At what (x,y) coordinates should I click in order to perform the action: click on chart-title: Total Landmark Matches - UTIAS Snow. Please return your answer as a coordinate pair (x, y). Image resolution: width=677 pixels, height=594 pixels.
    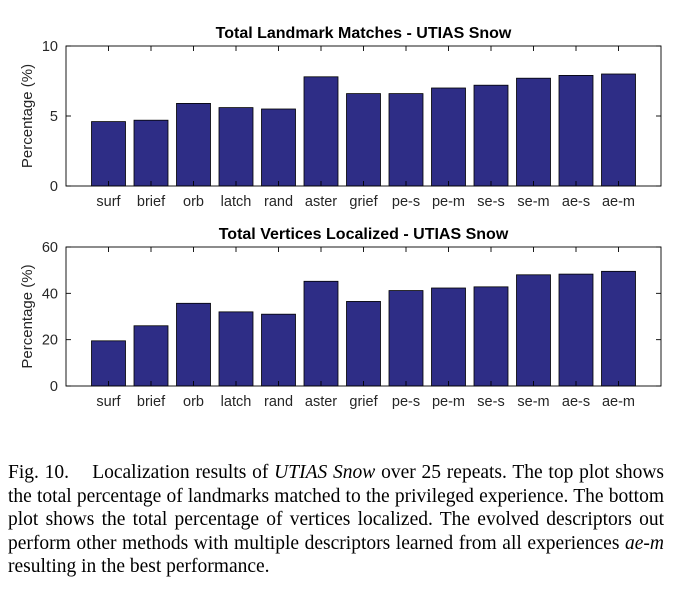
    Looking at the image, I should click on (364, 33).